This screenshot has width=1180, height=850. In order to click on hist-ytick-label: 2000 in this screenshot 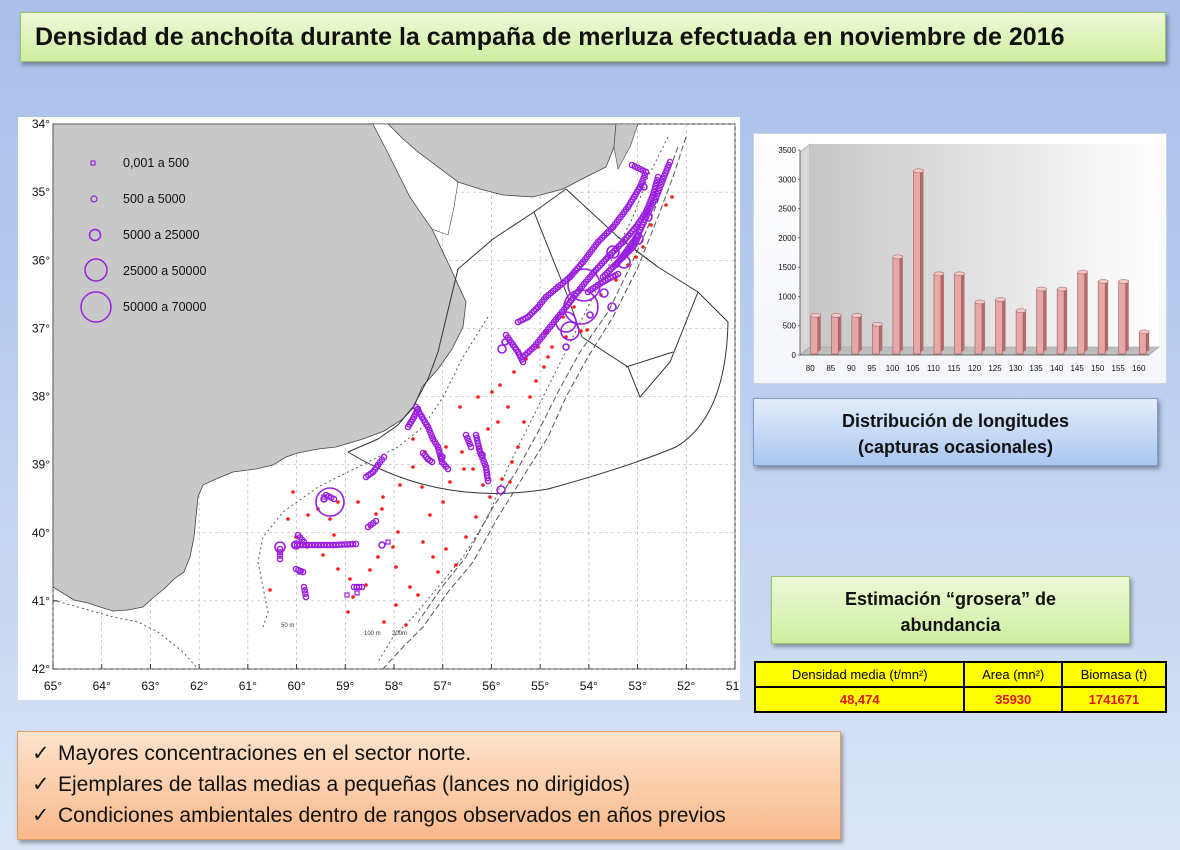, I will do `click(787, 238)`.